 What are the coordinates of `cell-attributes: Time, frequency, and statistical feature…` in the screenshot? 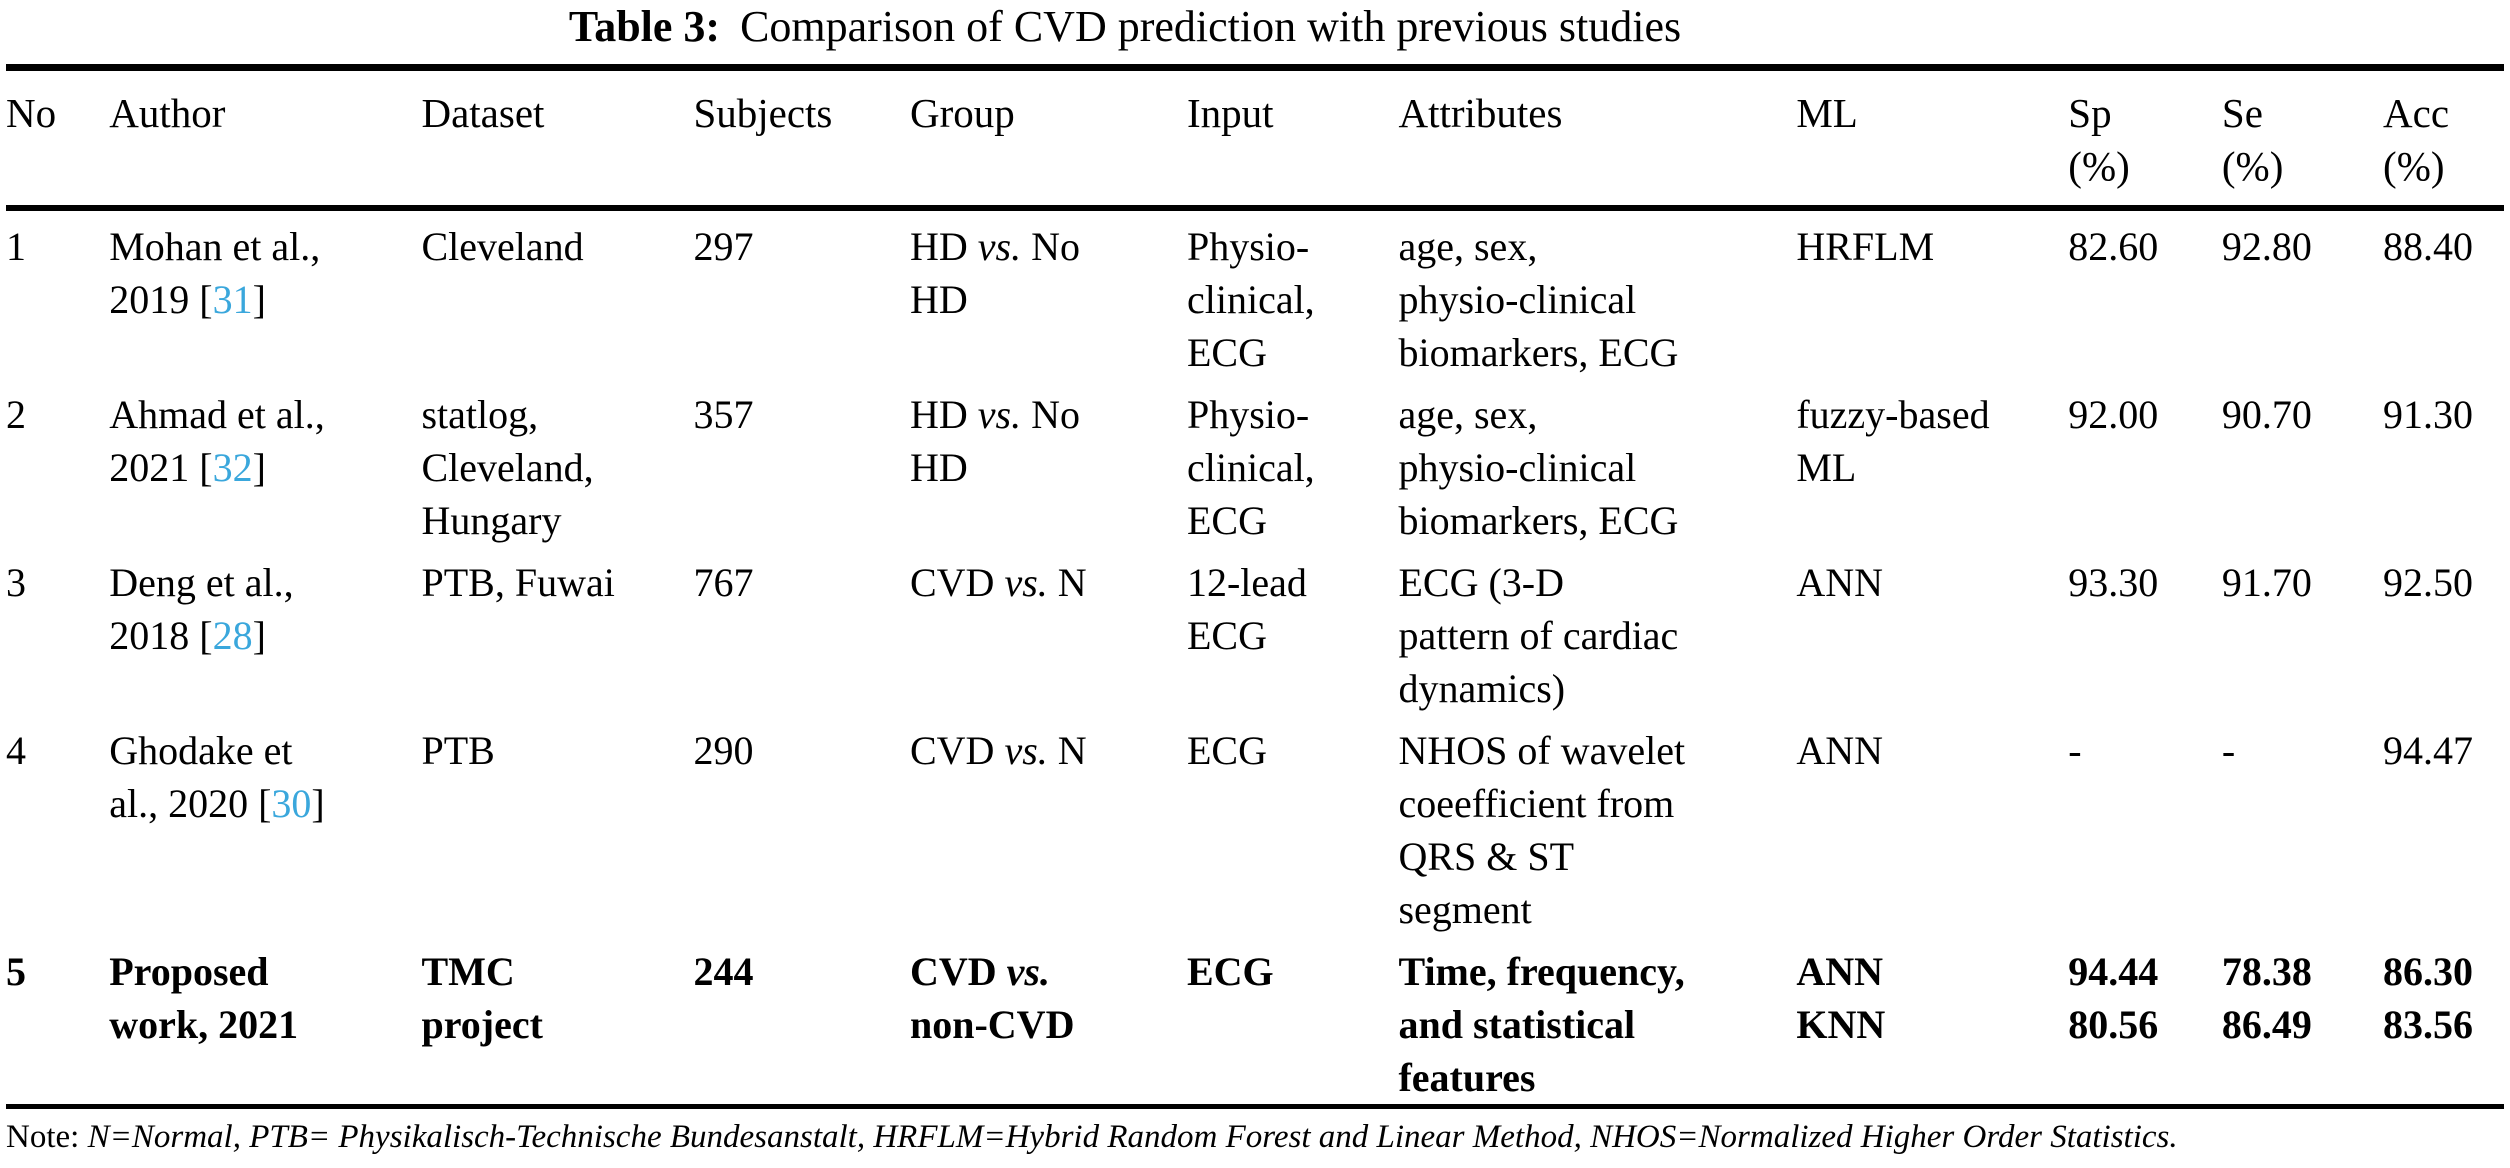 It's located at (1541, 1024).